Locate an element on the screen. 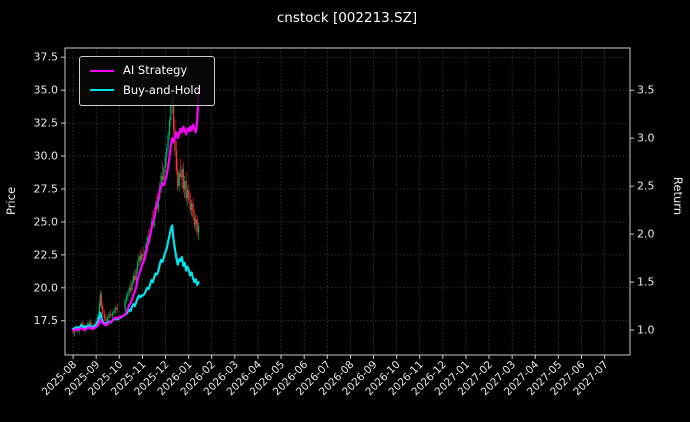 The image size is (690, 422). right-tick-label: 2.0 is located at coordinates (646, 234).